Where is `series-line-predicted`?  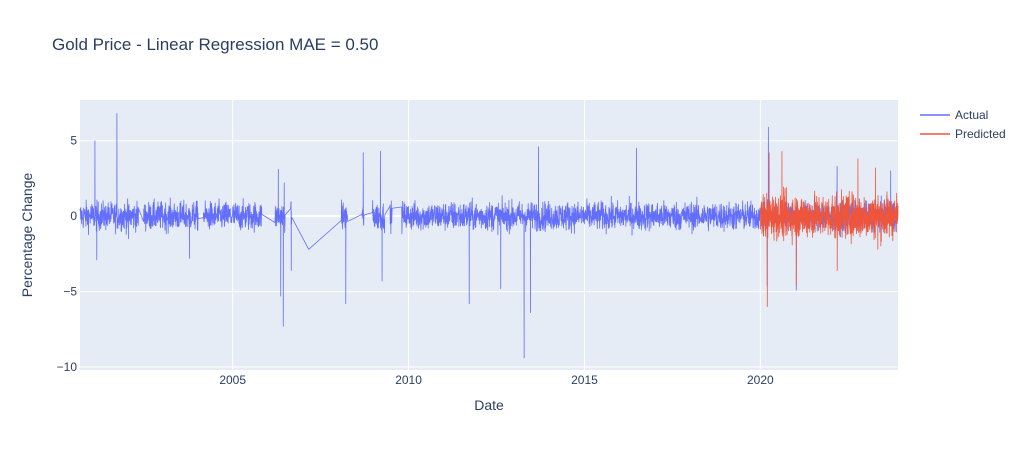
series-line-predicted is located at coordinates (829, 229).